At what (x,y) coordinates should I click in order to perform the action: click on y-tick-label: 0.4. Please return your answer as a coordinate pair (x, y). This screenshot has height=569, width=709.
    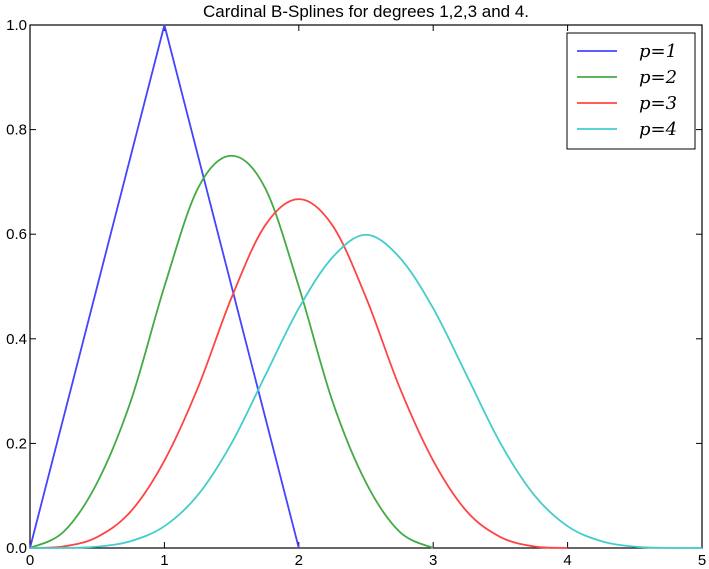
    Looking at the image, I should click on (16, 339).